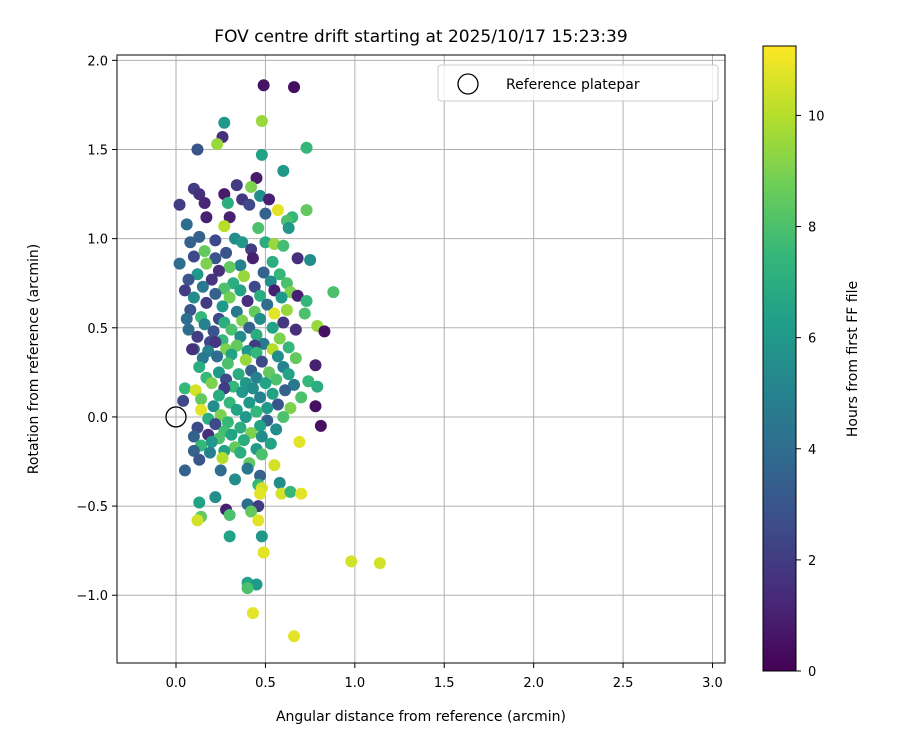  I want to click on reference-platepar-marker, so click(176, 417).